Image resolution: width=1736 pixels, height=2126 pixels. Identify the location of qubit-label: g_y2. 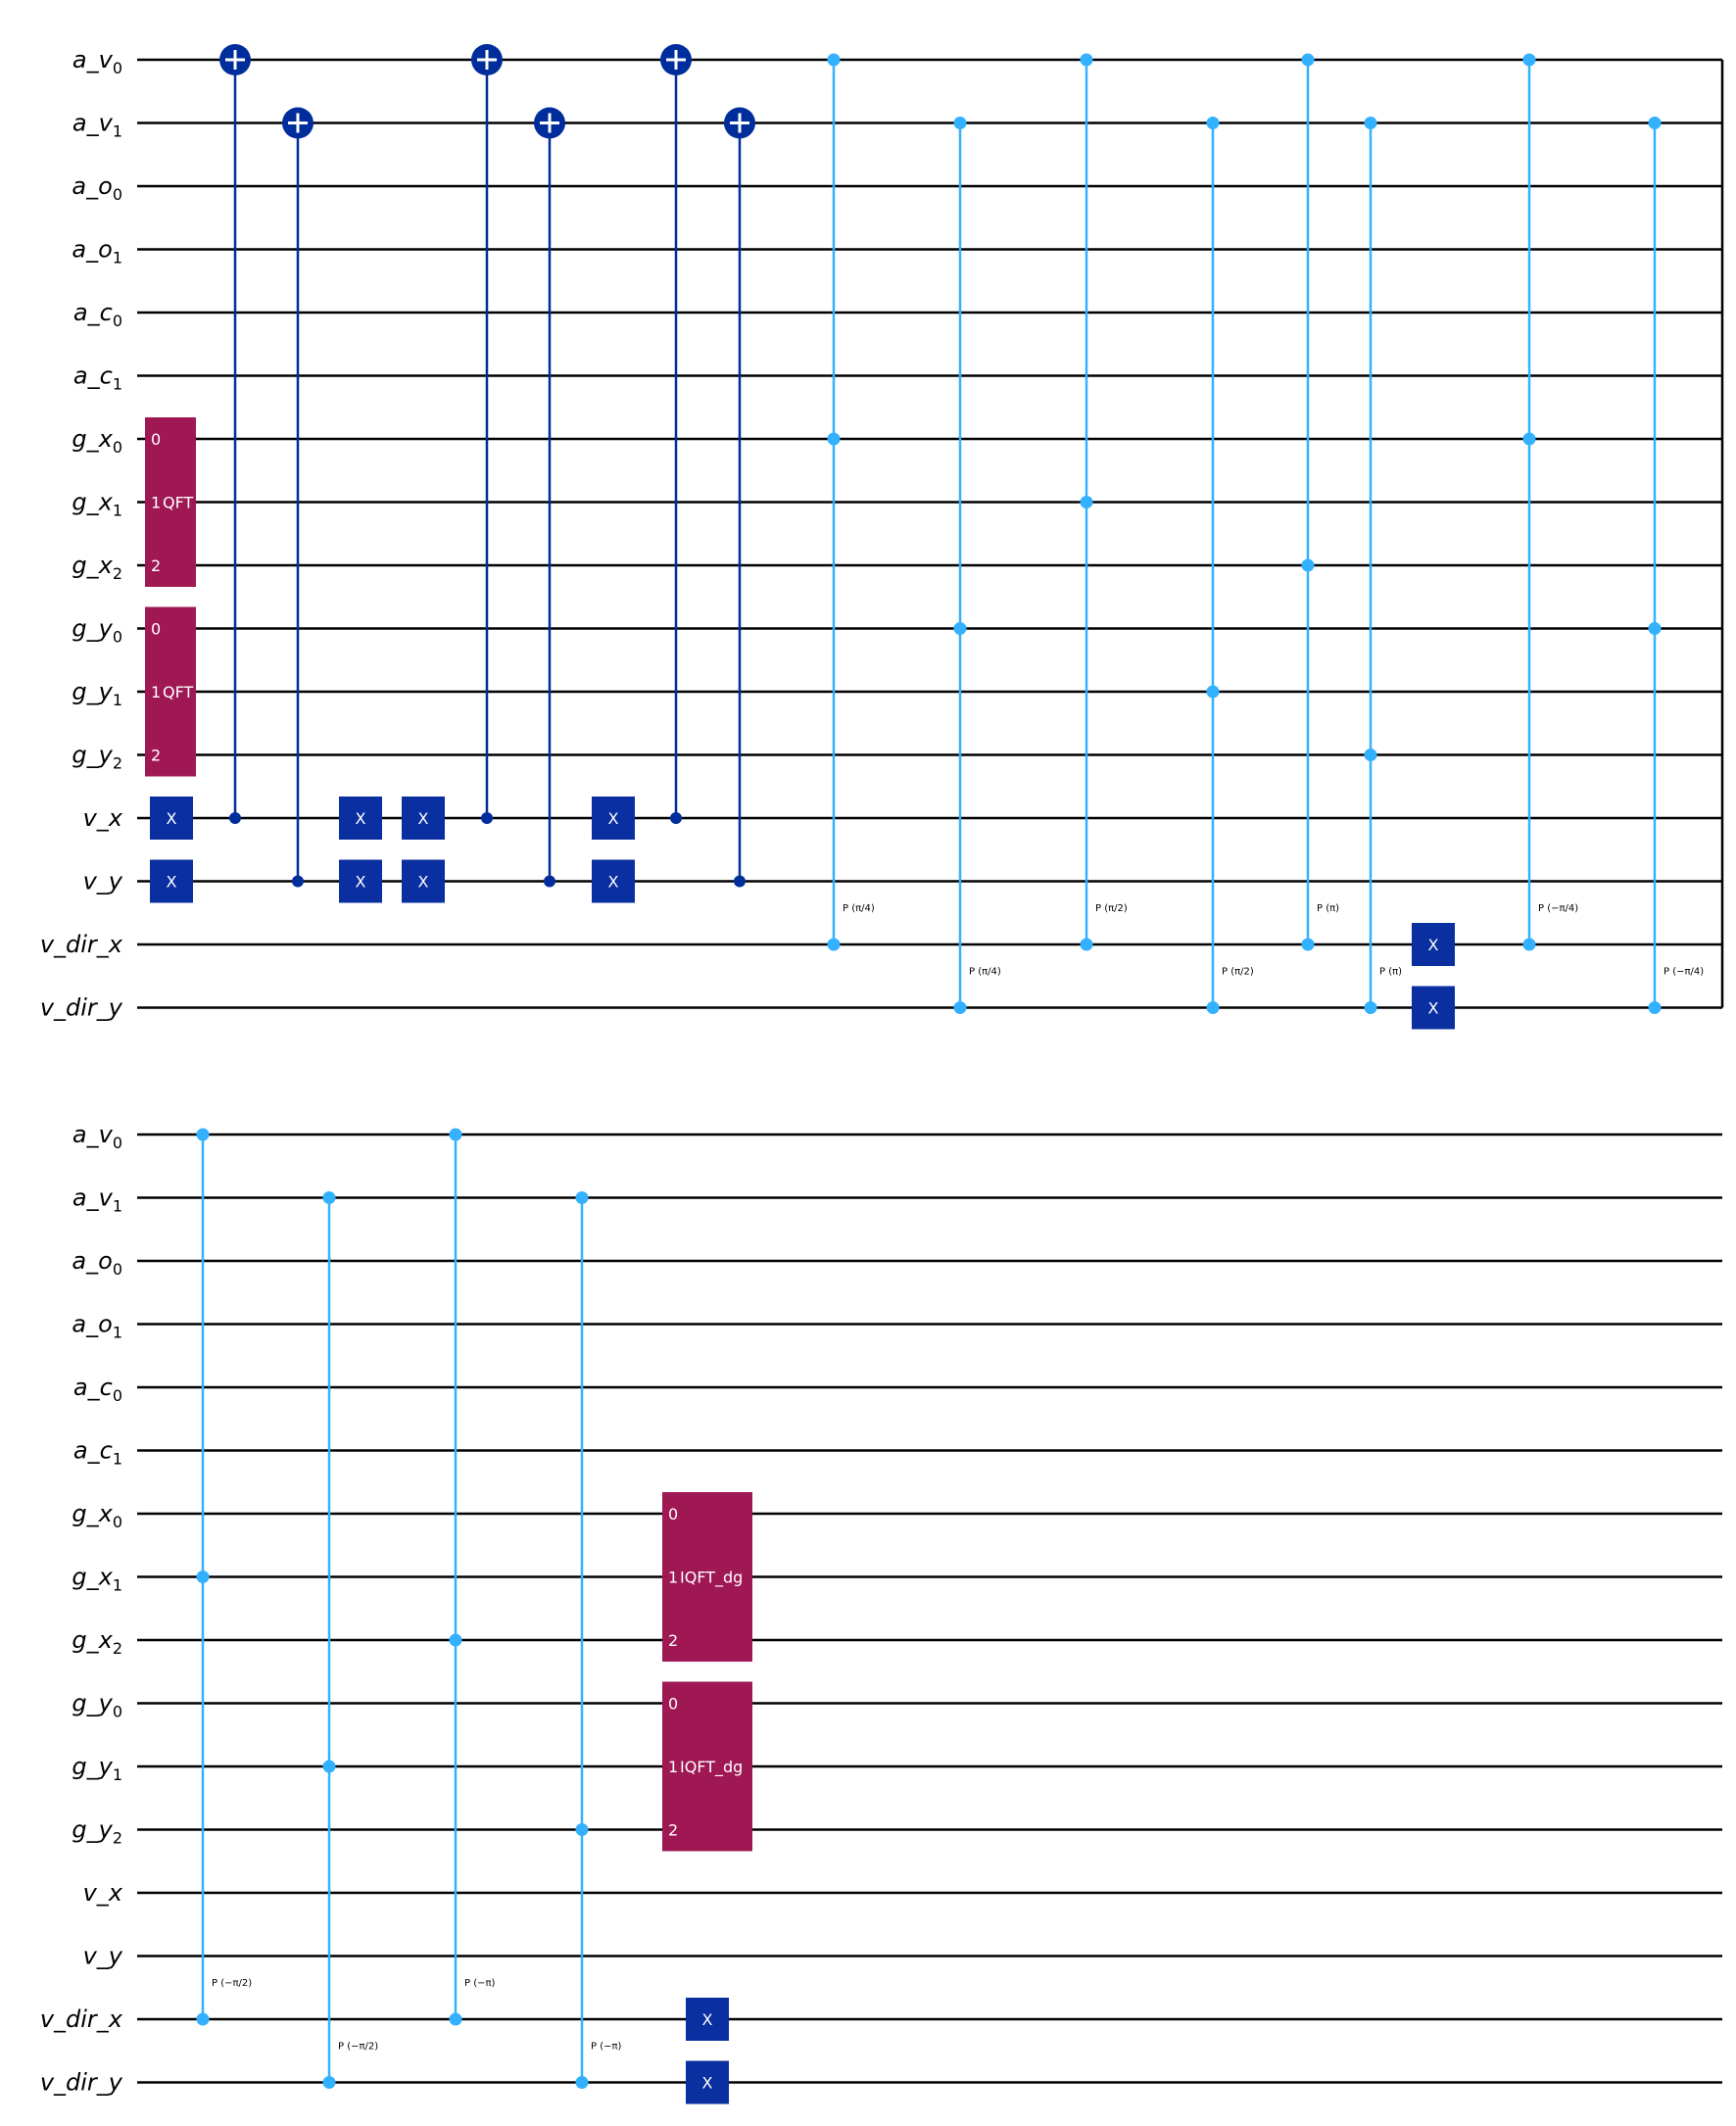
(97, 757).